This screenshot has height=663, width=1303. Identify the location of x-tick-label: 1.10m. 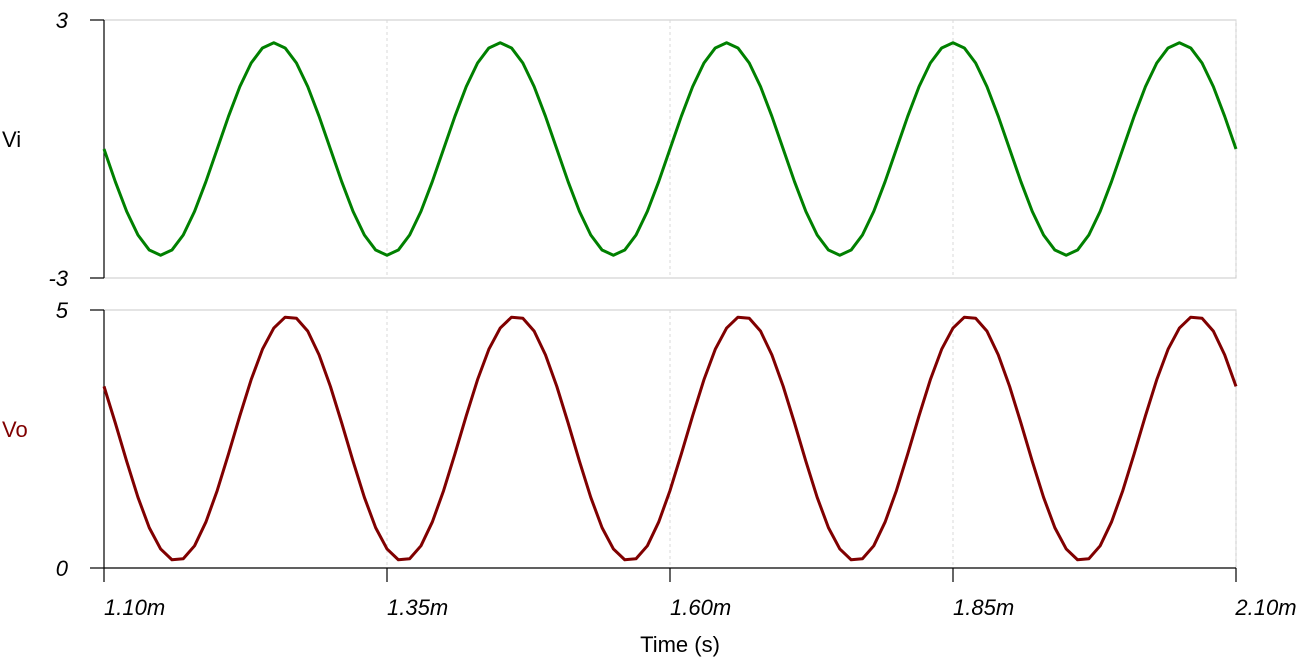
(134, 607).